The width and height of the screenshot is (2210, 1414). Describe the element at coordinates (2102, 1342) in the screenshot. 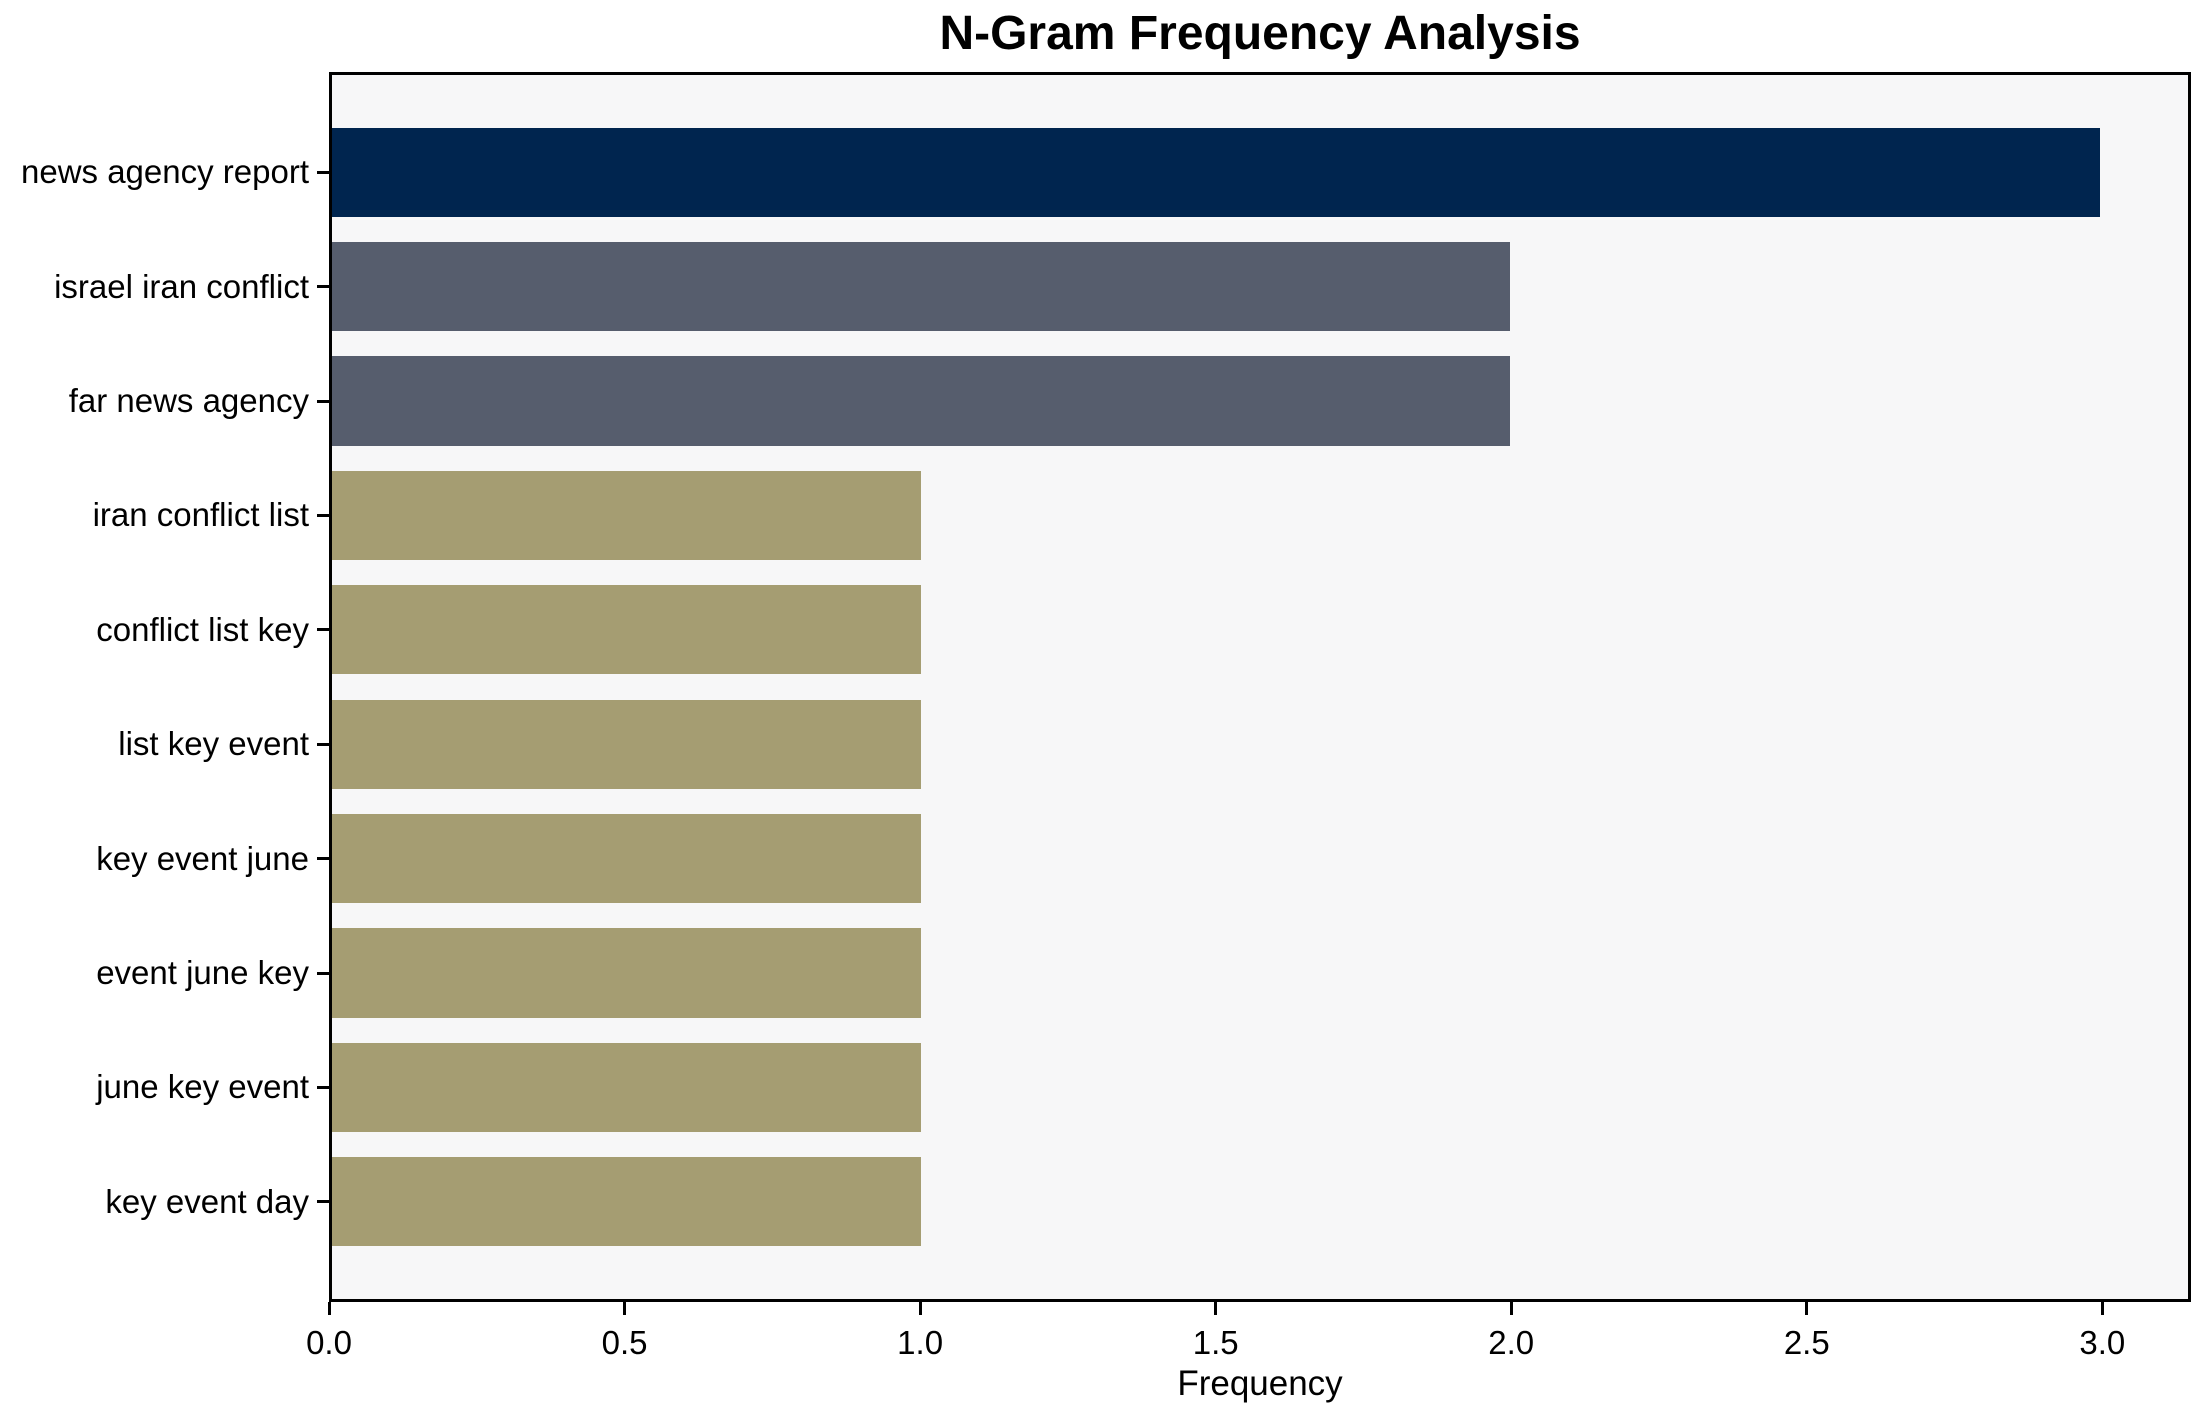

I see `x-tick-label: 3.0` at that location.